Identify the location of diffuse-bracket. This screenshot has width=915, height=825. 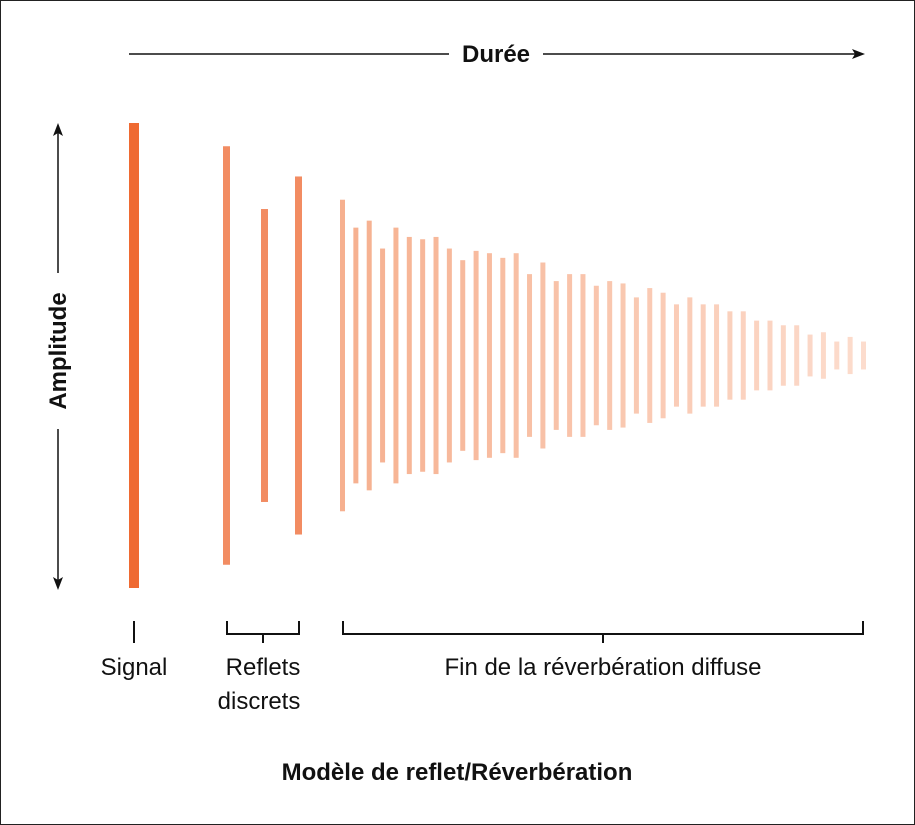
(603, 632).